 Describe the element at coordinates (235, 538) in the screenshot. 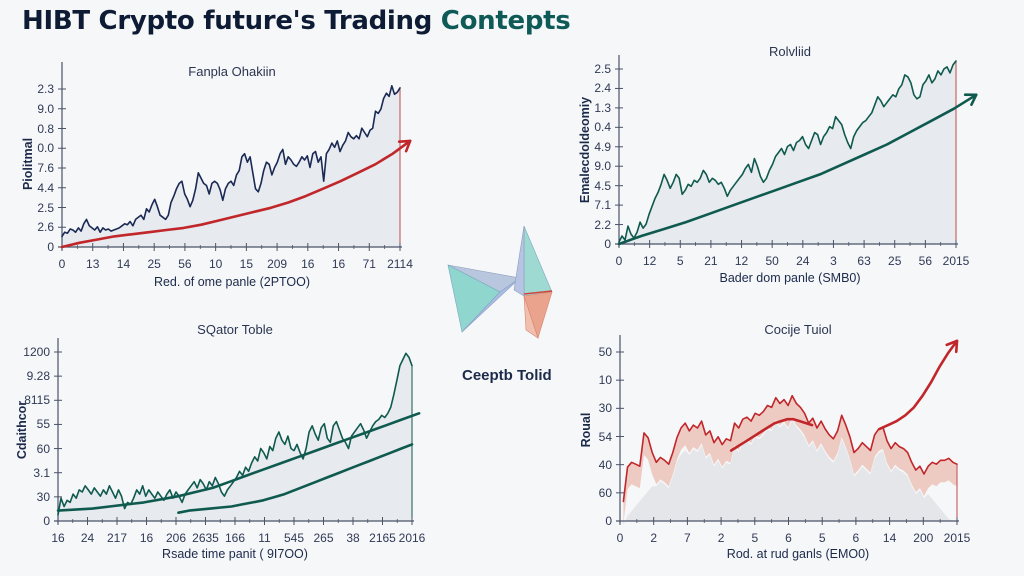

I see `x-tick-label: 166` at that location.